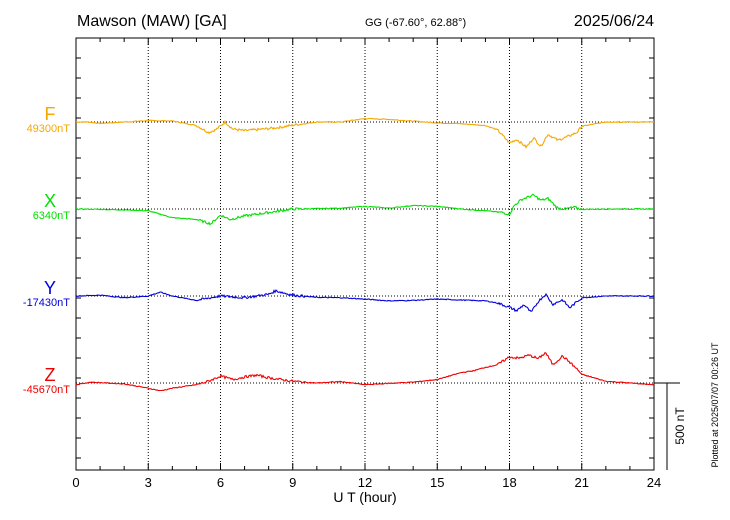 This screenshot has width=730, height=520. I want to click on x-tick-label: 0, so click(75, 482).